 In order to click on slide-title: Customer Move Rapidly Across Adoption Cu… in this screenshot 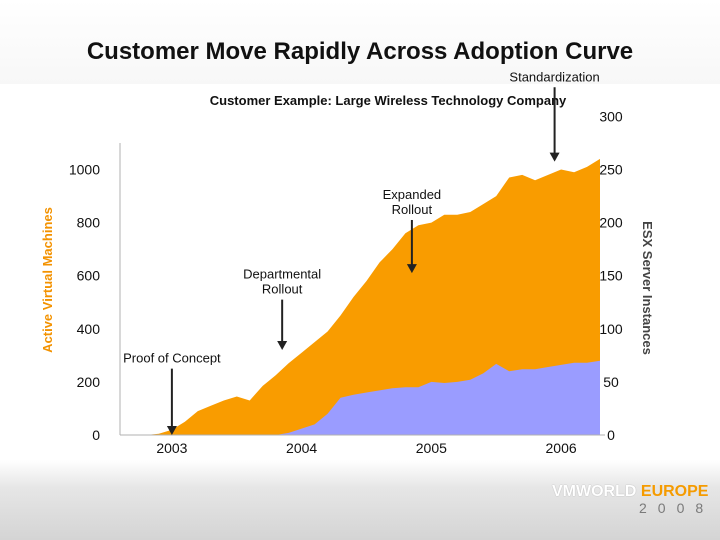, I will do `click(360, 51)`.